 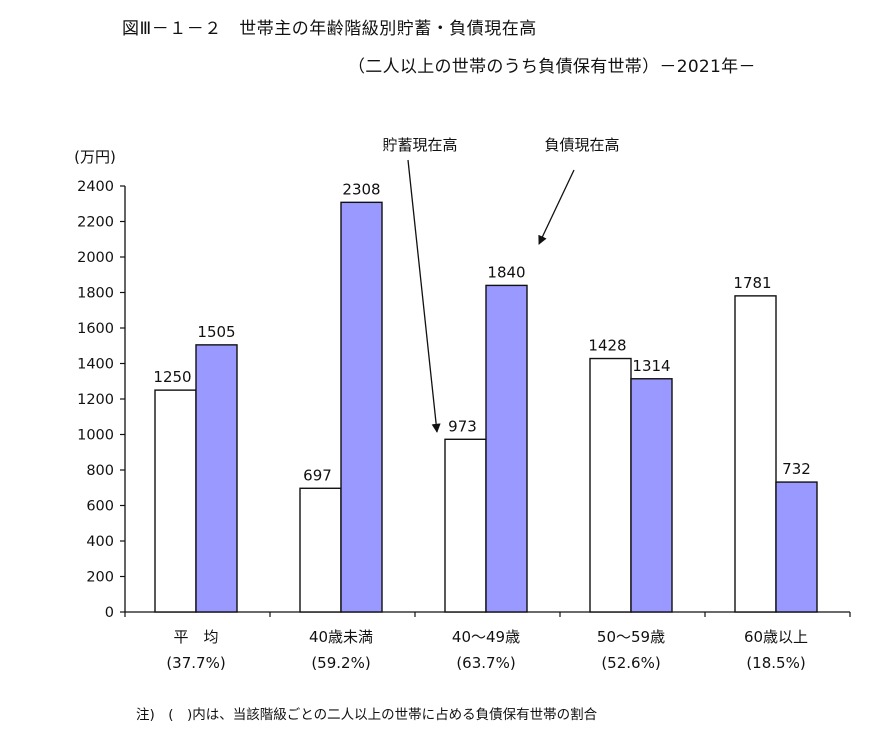 What do you see at coordinates (462, 426) in the screenshot?
I see `savings-value-label: 973` at bounding box center [462, 426].